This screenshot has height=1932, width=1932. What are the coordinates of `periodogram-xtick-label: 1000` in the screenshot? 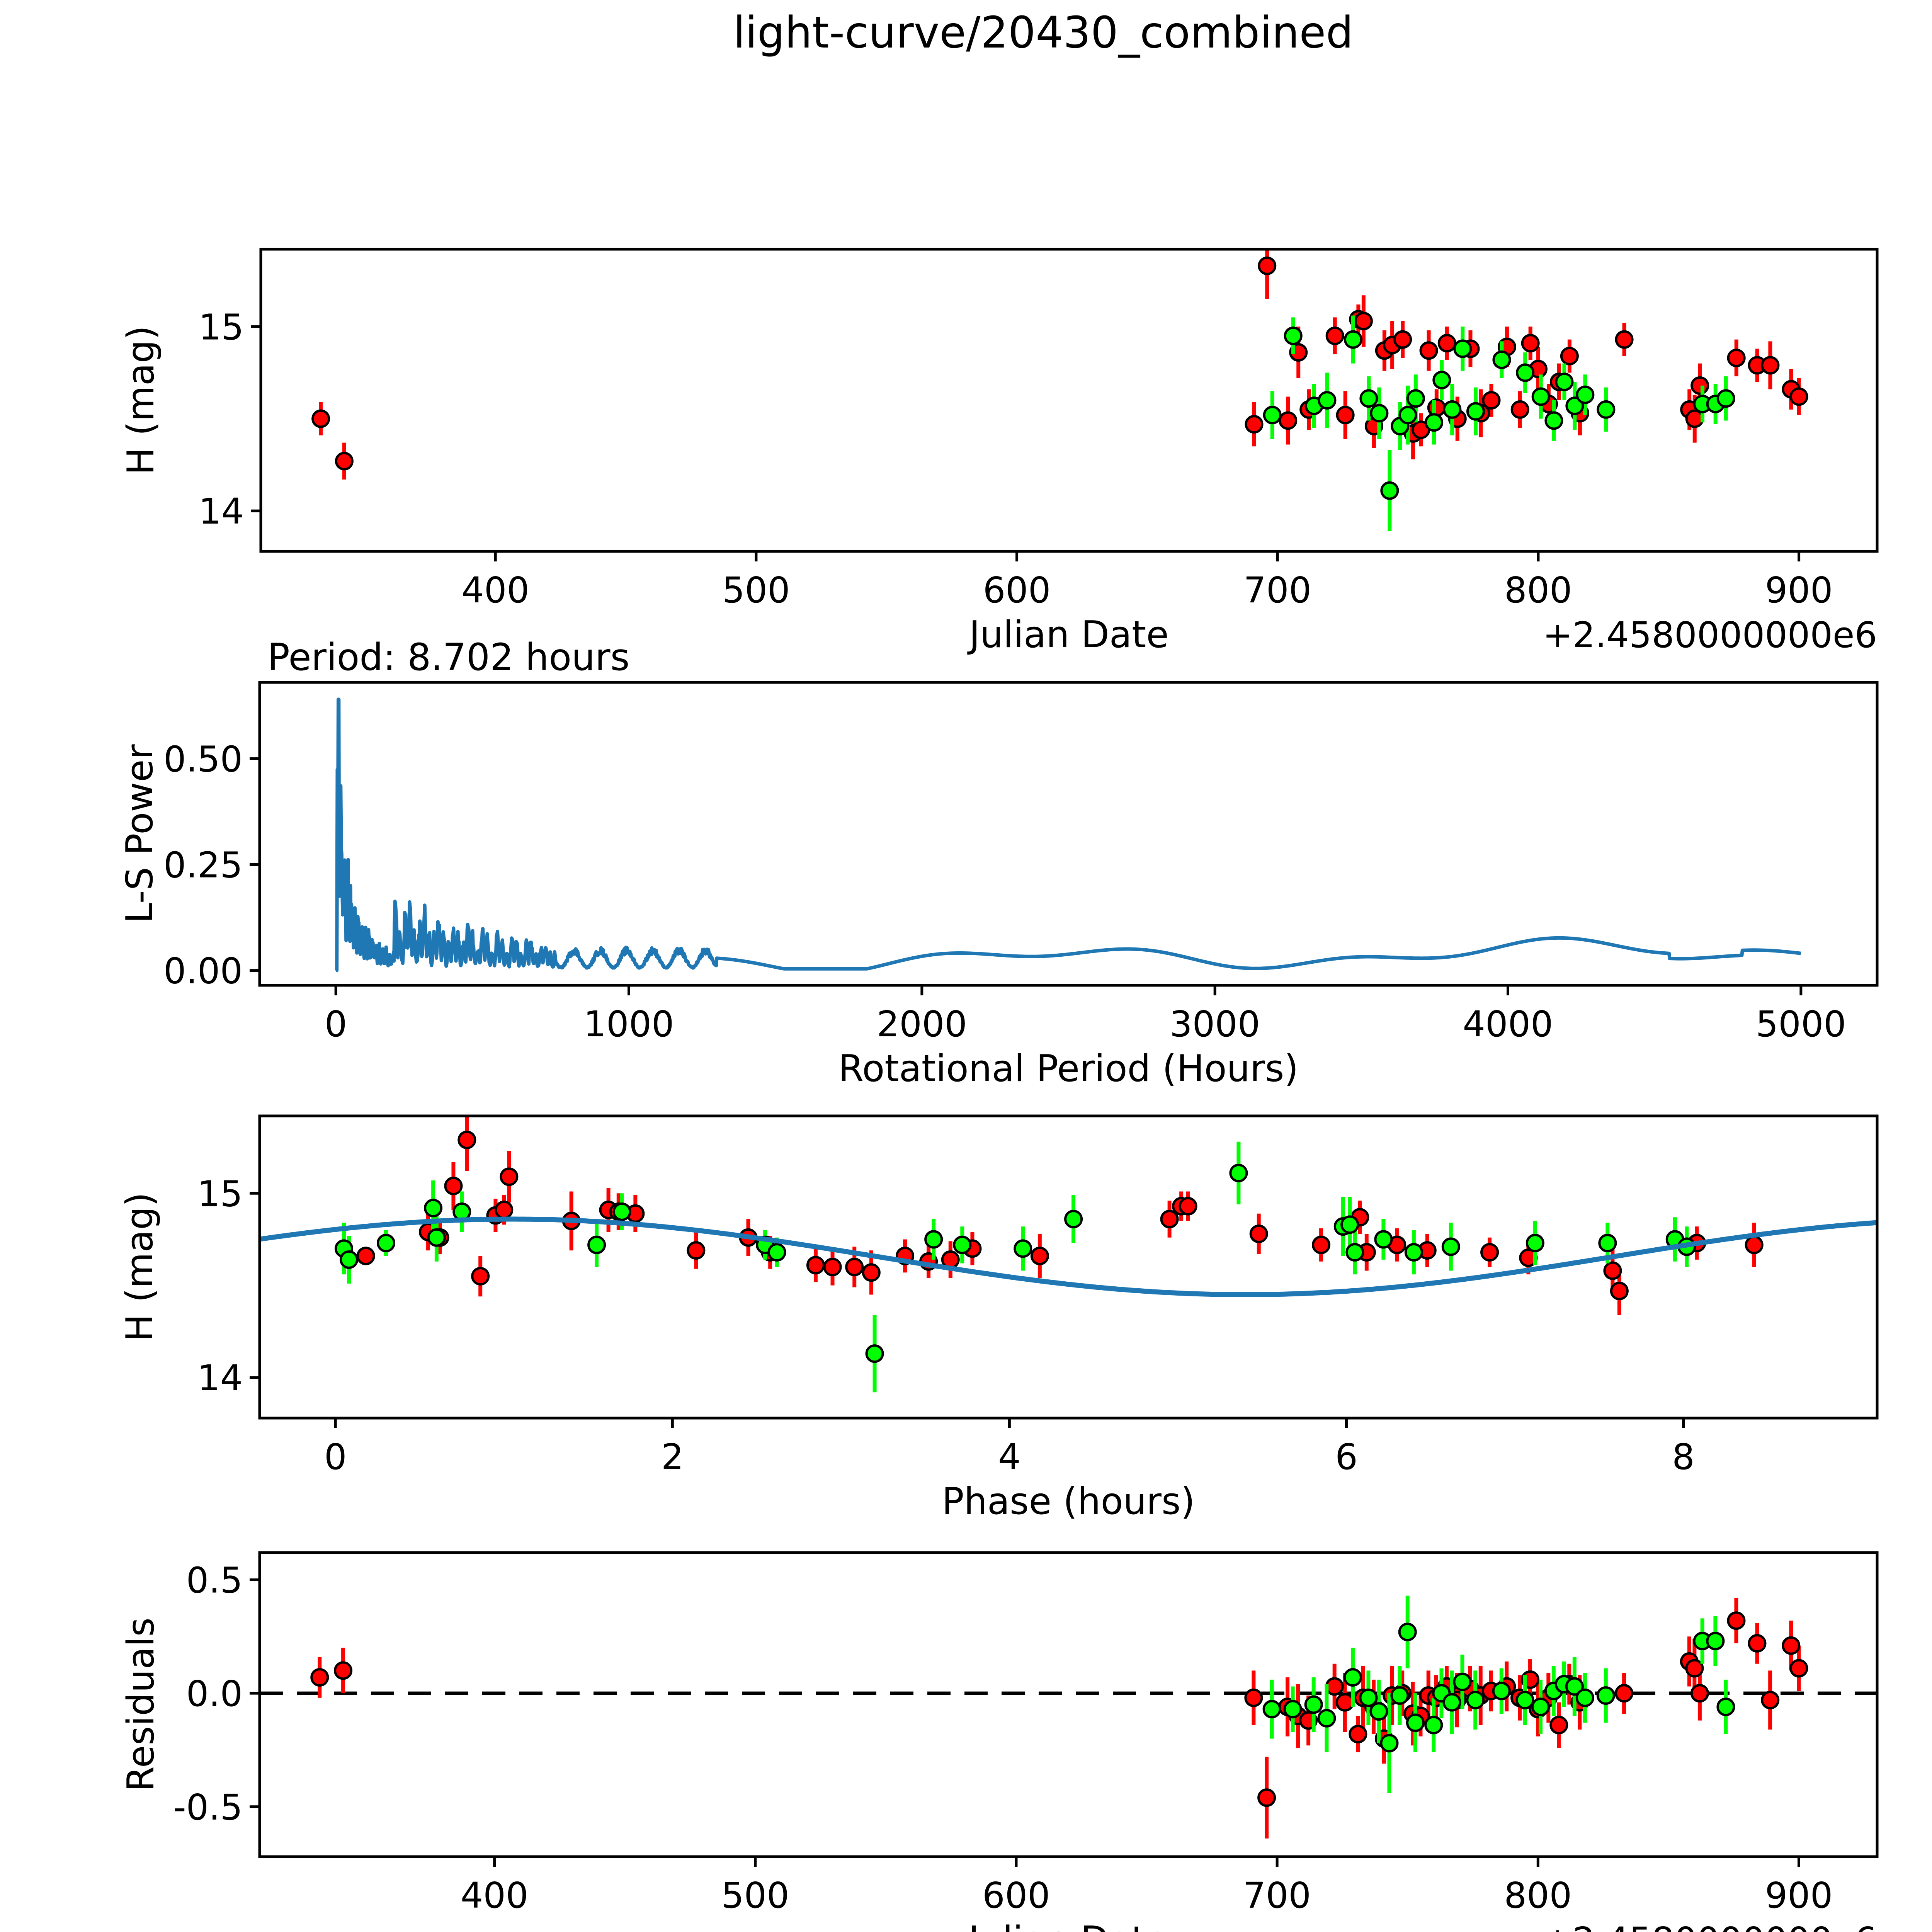 It's located at (628, 1024).